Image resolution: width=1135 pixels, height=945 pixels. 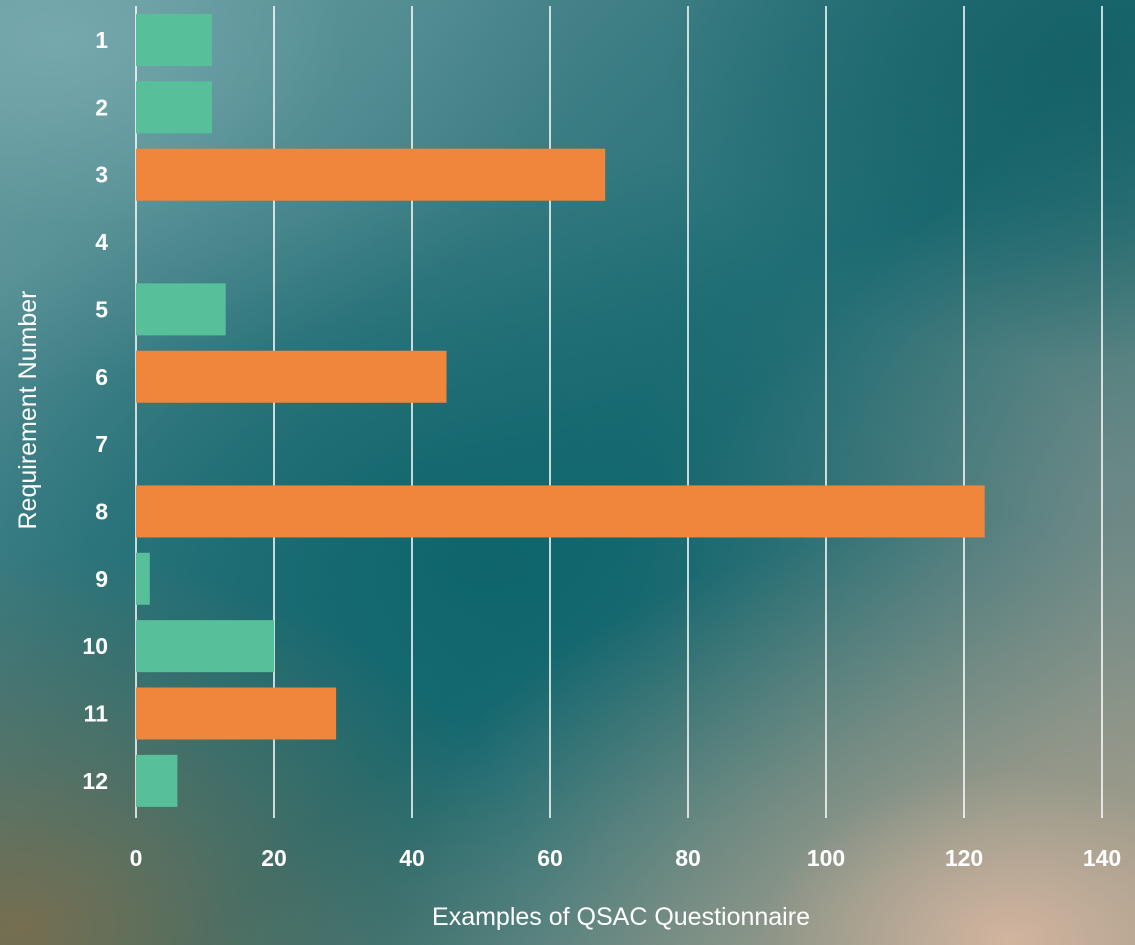 I want to click on y-category-label: 12, so click(x=95, y=781).